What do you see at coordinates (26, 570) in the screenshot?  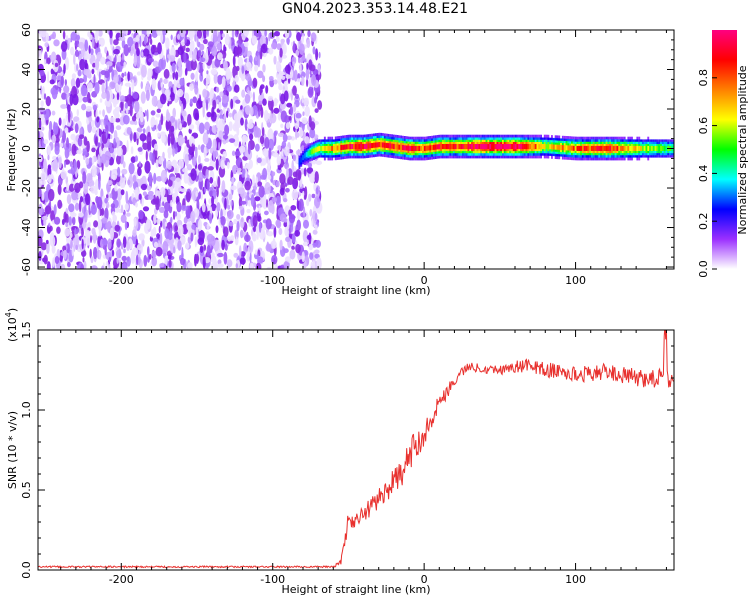 I see `y-tick-label: 0.0` at bounding box center [26, 570].